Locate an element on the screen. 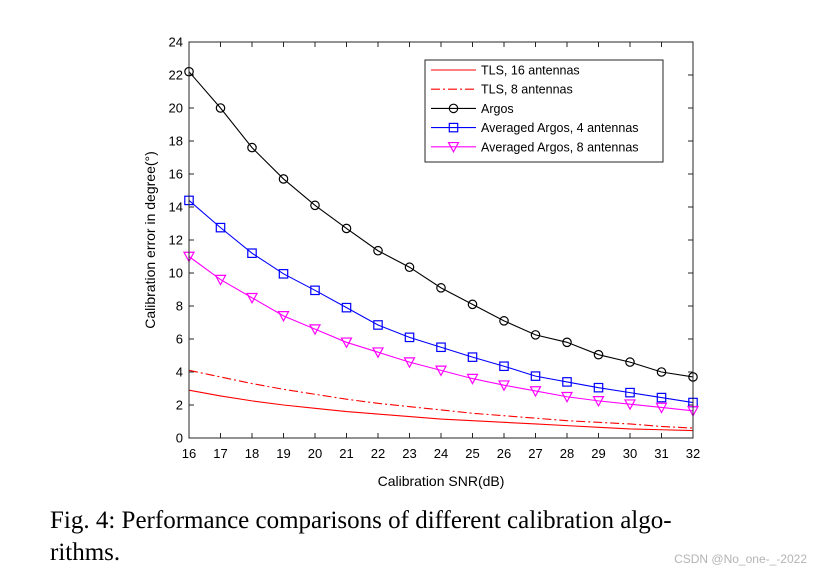  caption-line-2: rithms. is located at coordinates (85, 552).